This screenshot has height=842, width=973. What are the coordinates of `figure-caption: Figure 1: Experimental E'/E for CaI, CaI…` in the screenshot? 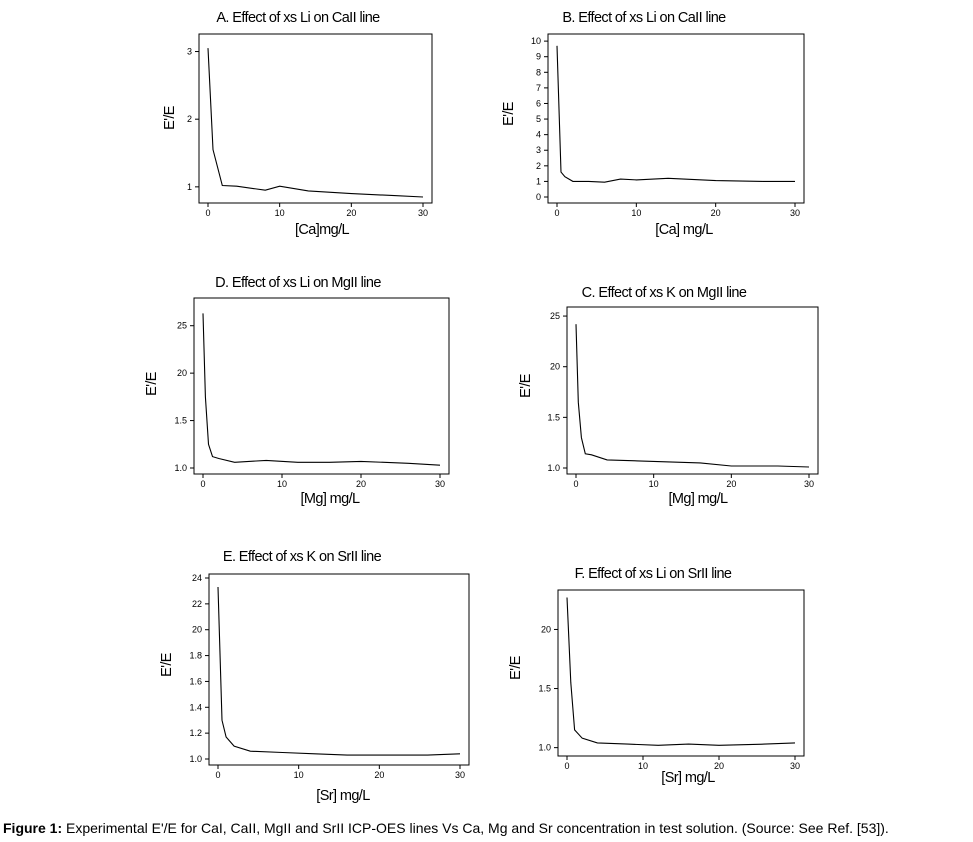 It's located at (487, 828).